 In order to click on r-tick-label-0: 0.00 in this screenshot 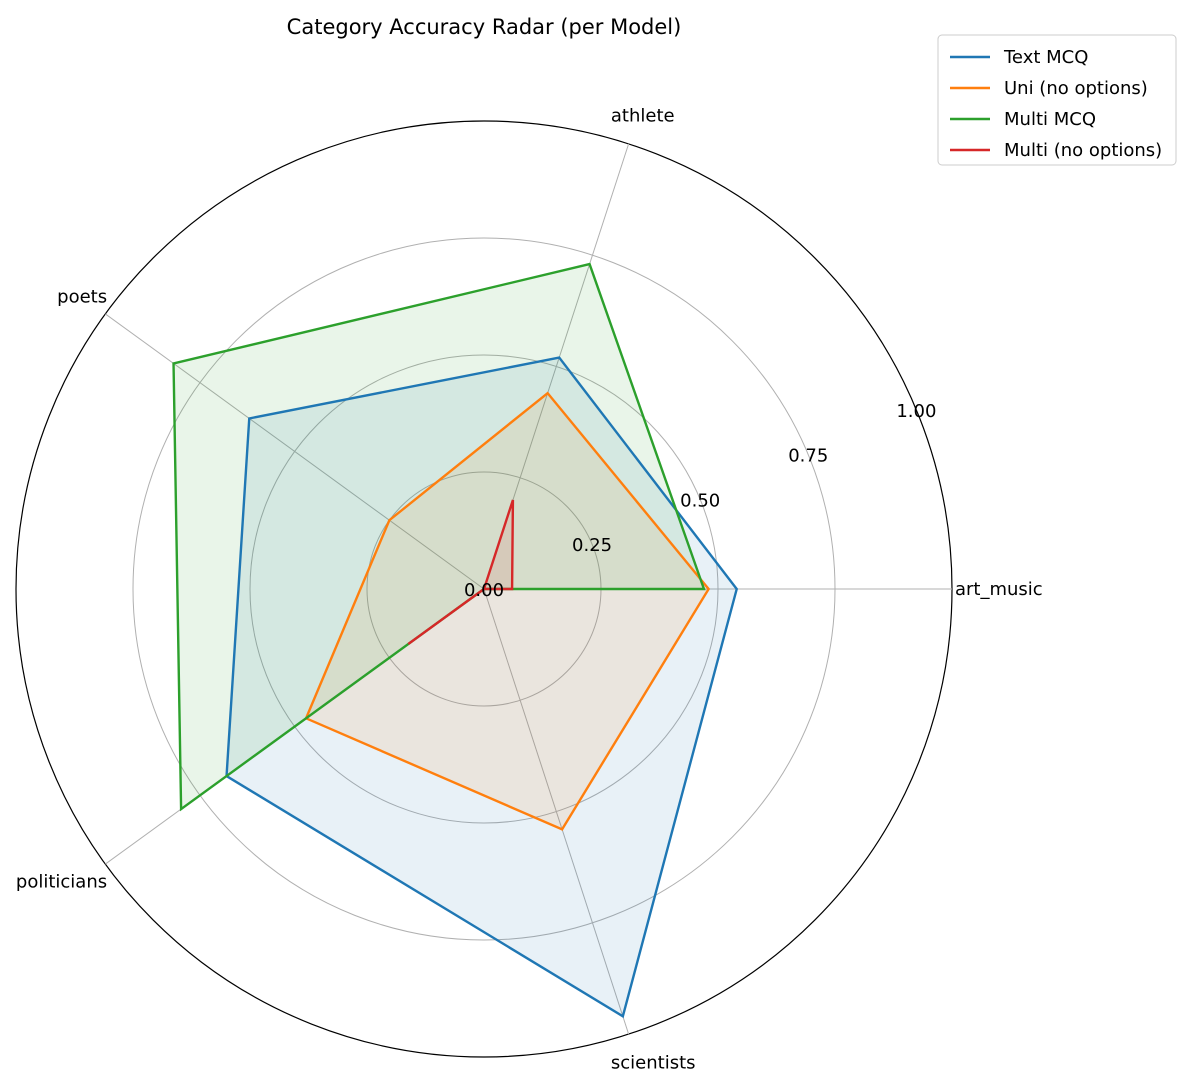, I will do `click(484, 590)`.